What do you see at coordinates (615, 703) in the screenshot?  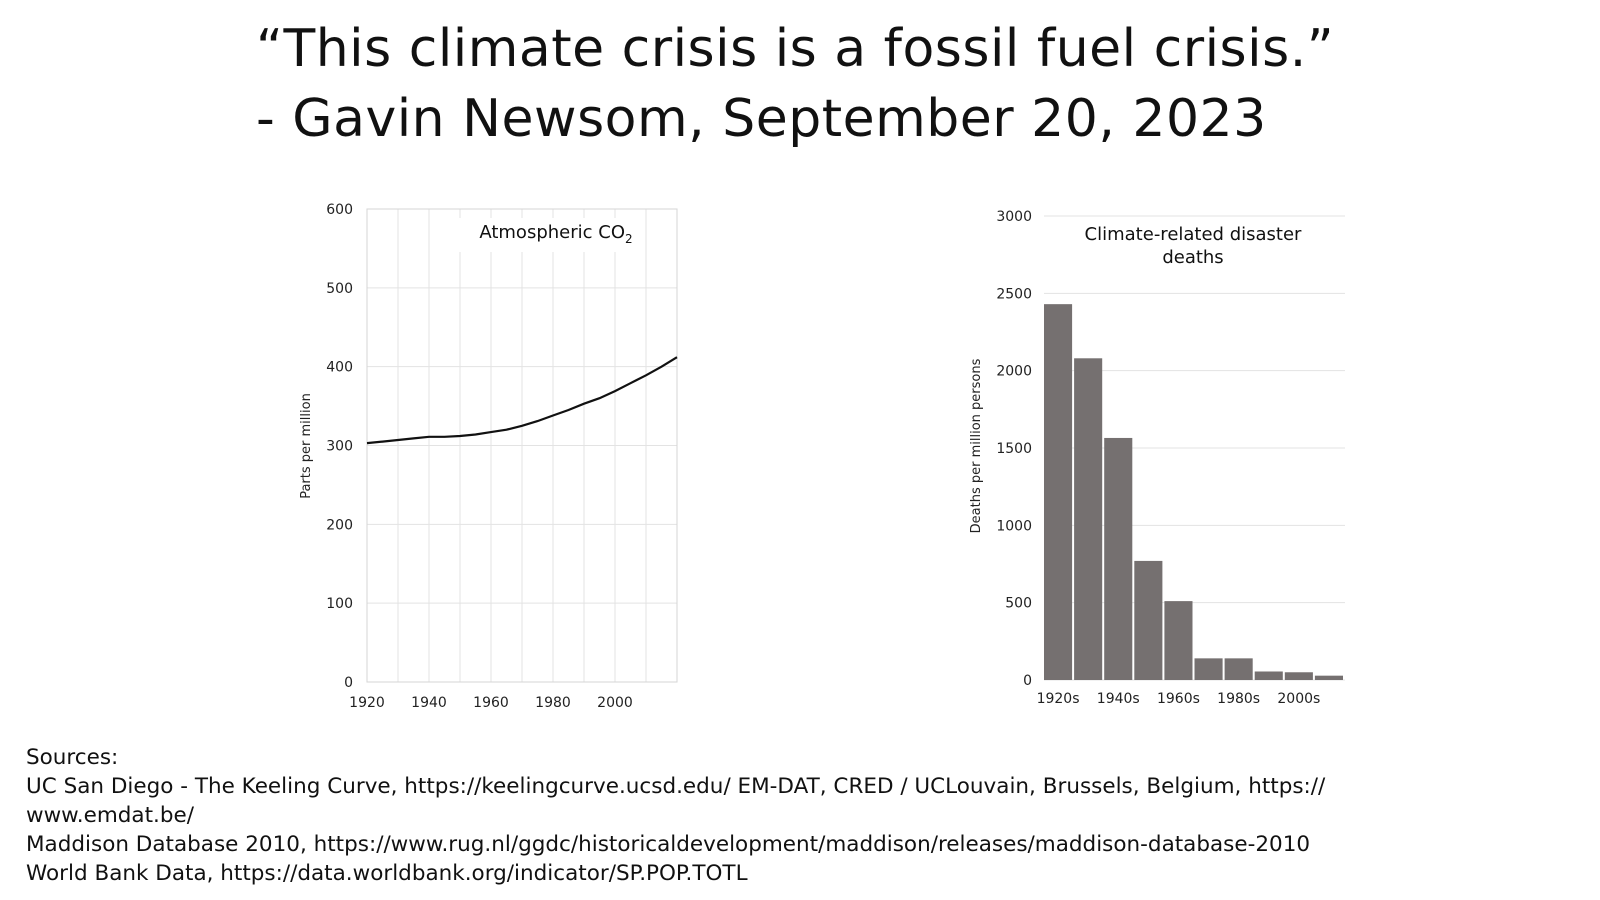 I see `co2-x-tick-label: 2000` at bounding box center [615, 703].